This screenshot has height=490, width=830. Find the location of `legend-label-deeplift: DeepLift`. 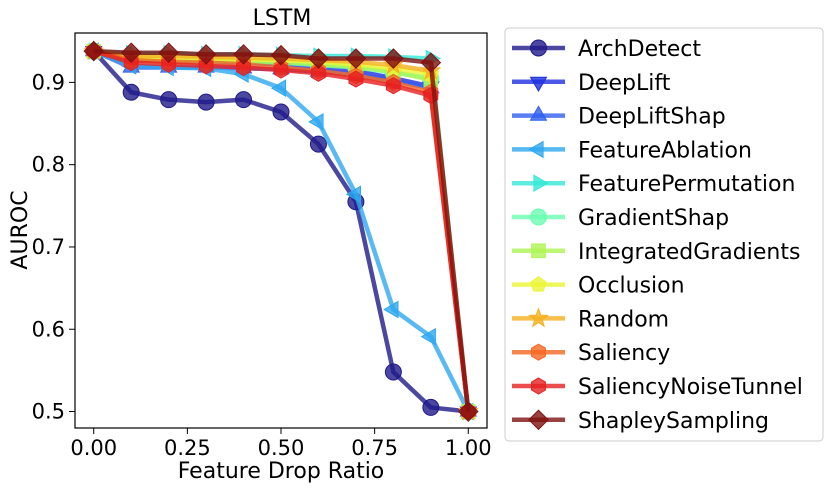

legend-label-deeplift: DeepLift is located at coordinates (624, 83).